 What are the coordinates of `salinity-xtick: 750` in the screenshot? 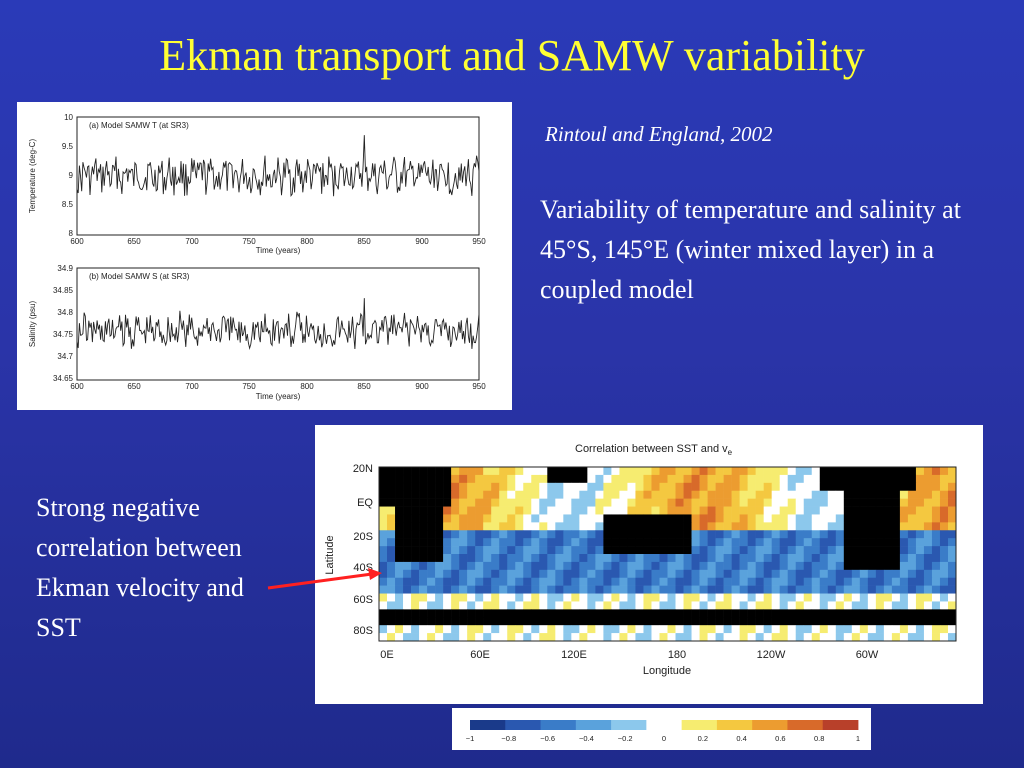 It's located at (249, 386).